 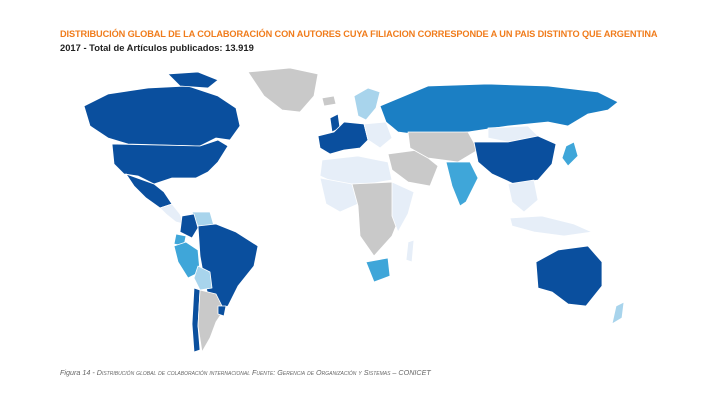 I want to click on region-southeast-asia, so click(x=523, y=196).